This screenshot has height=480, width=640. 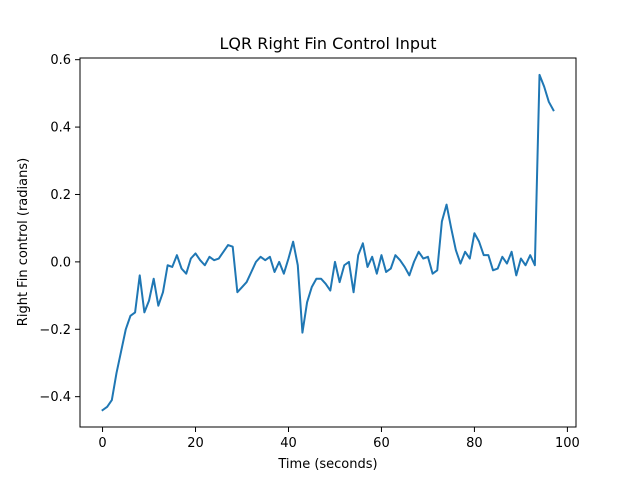 I want to click on y-tick-label: −0.2, so click(x=55, y=330).